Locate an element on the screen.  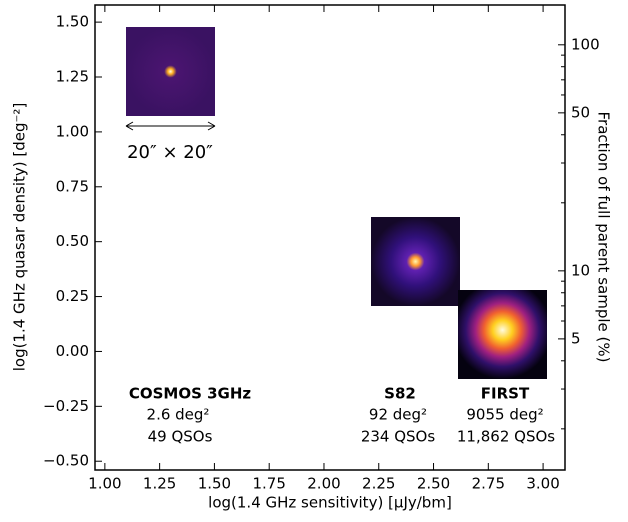
y2-tick-label: 10 is located at coordinates (580, 270).